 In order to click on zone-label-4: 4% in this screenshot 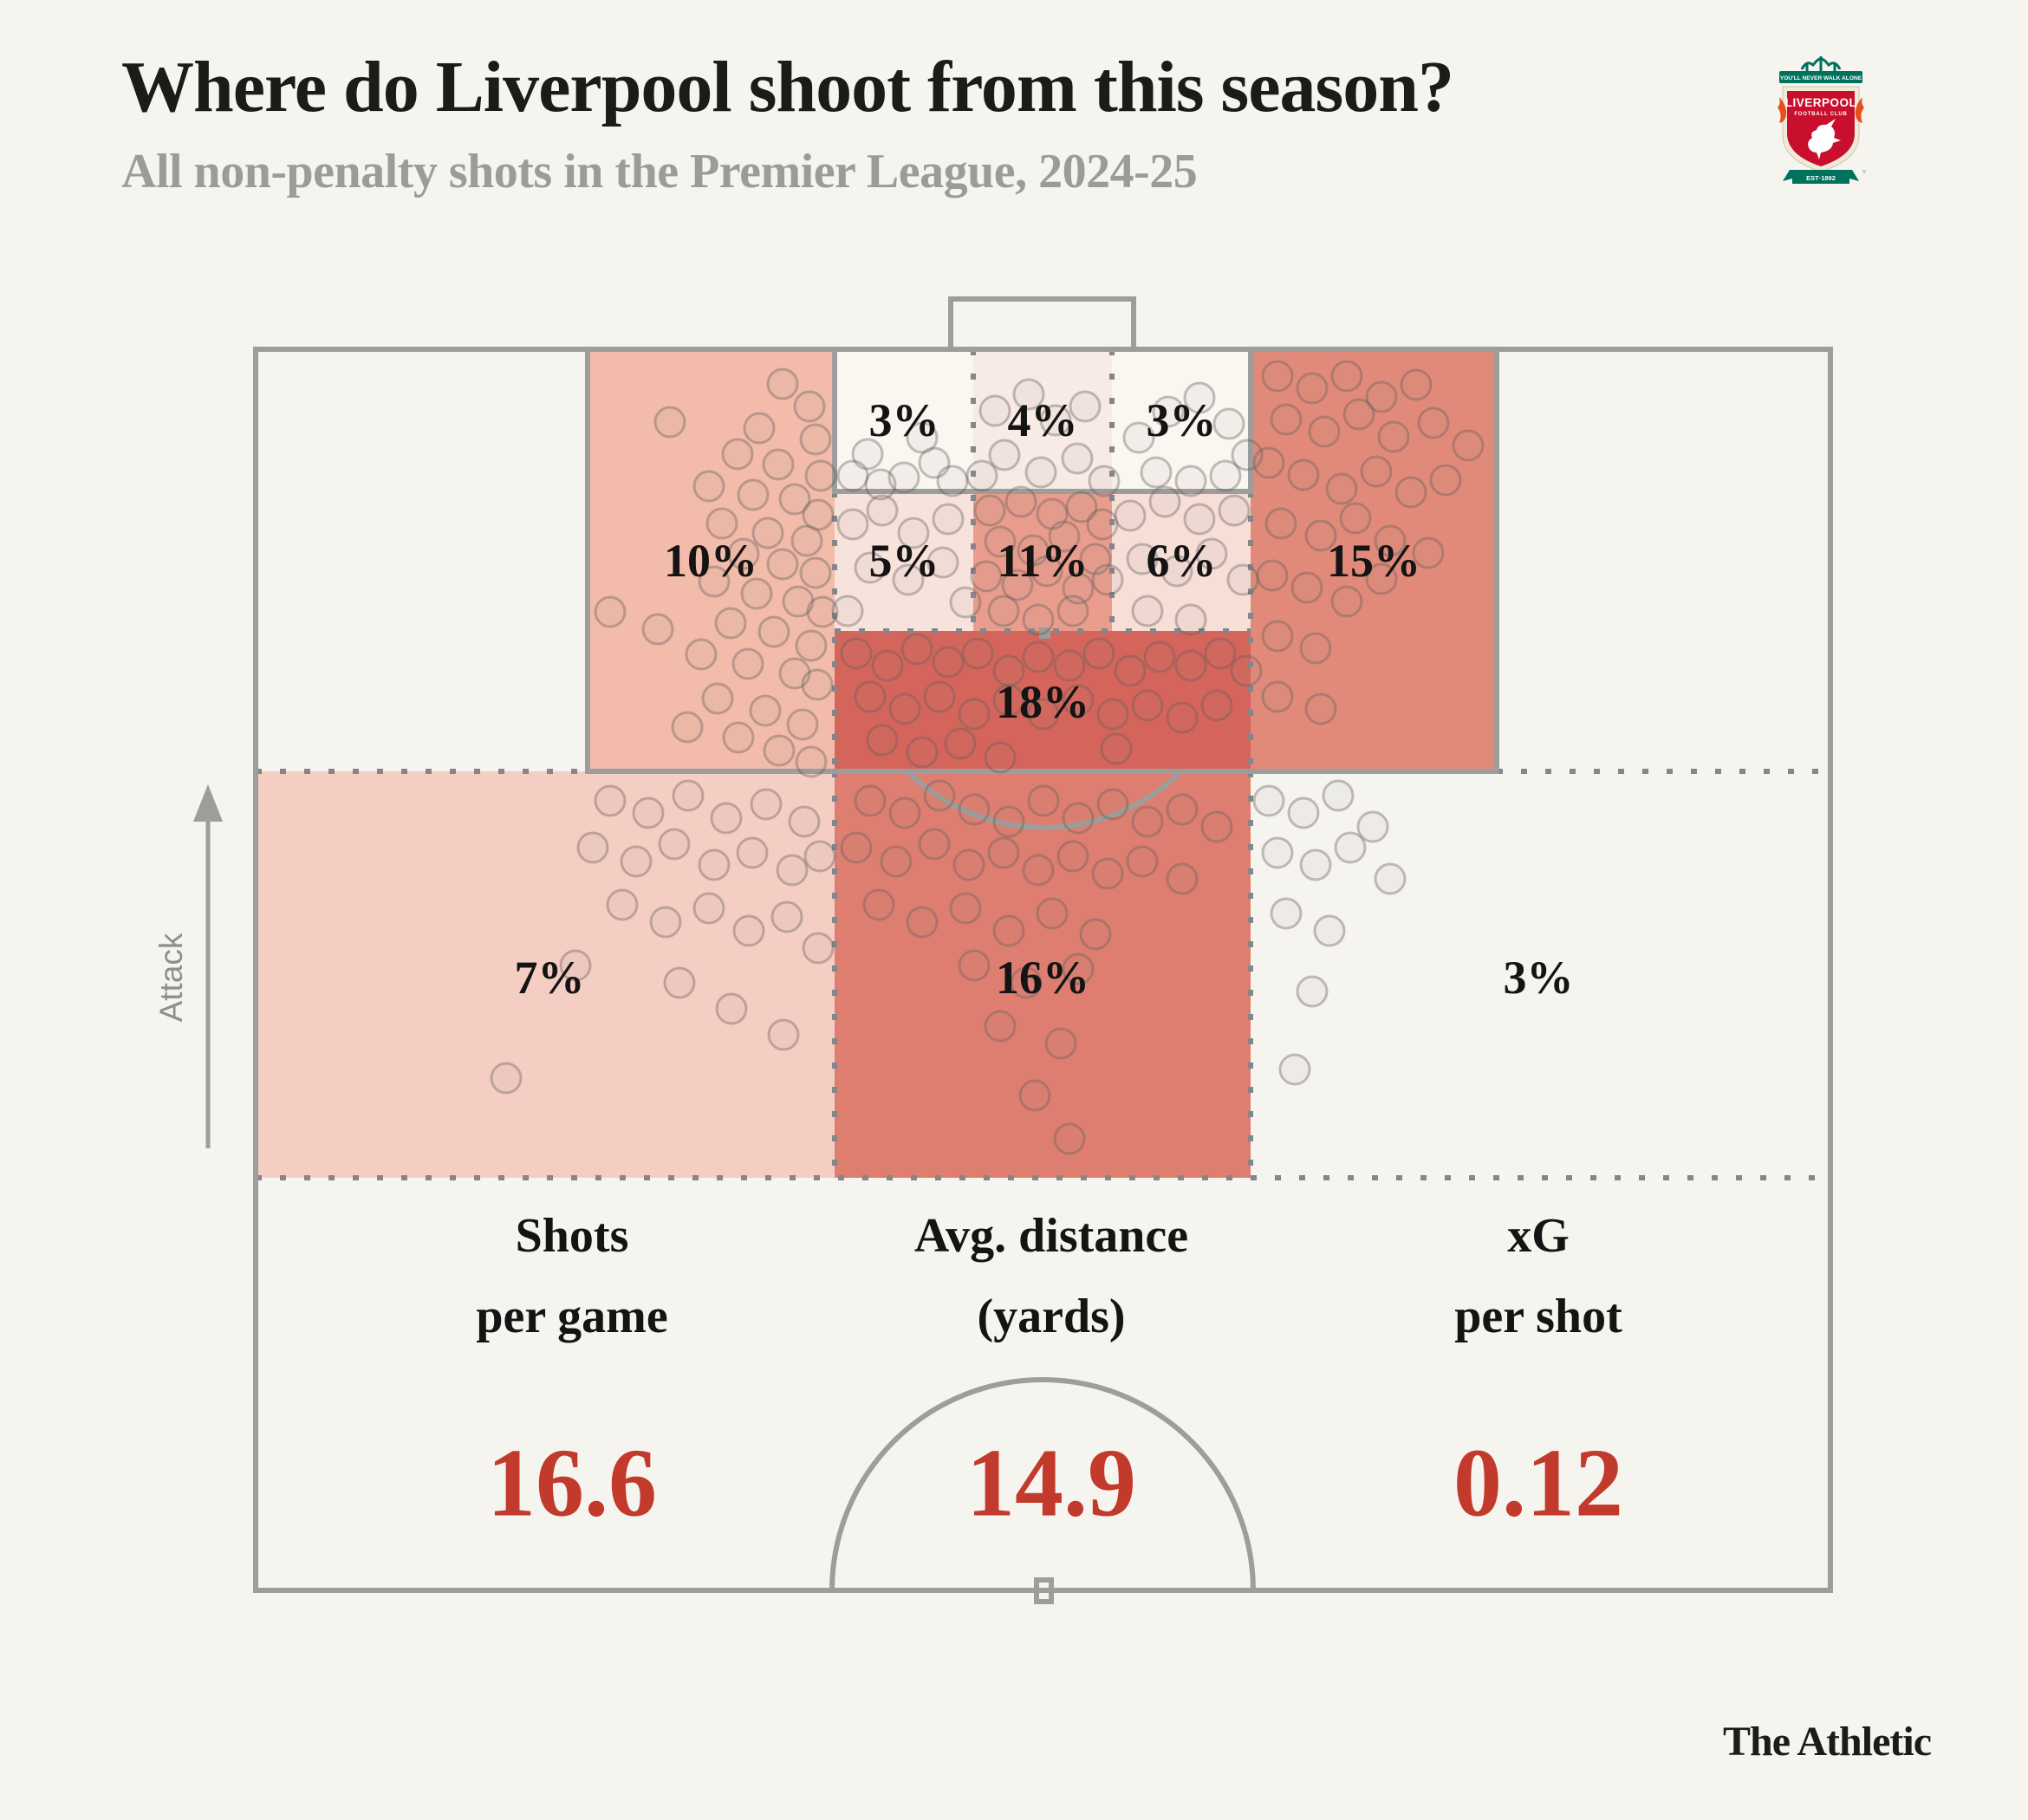, I will do `click(1042, 420)`.